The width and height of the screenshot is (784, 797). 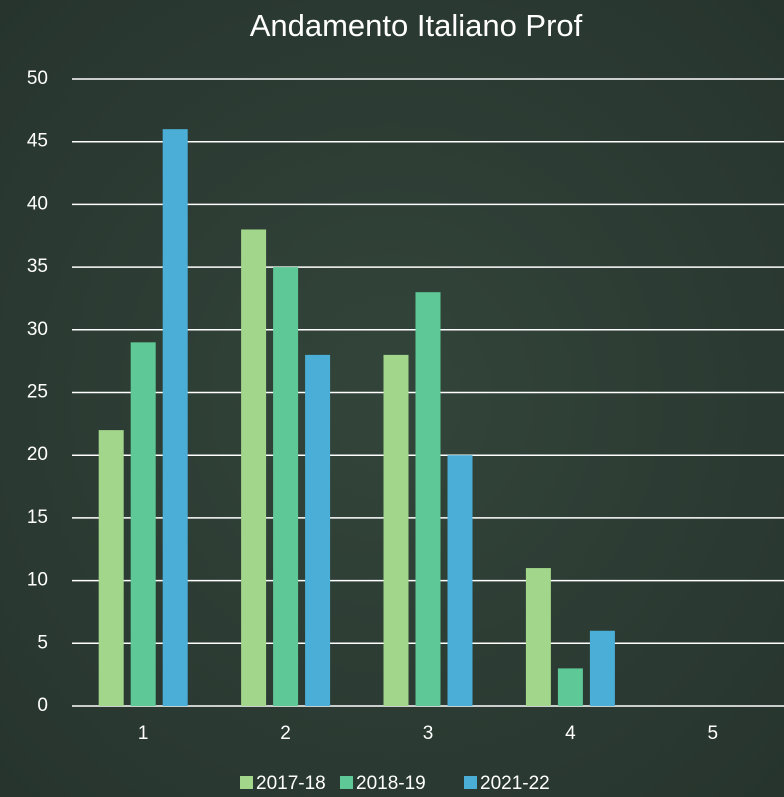 I want to click on x-tick-label: 2, so click(x=285, y=733).